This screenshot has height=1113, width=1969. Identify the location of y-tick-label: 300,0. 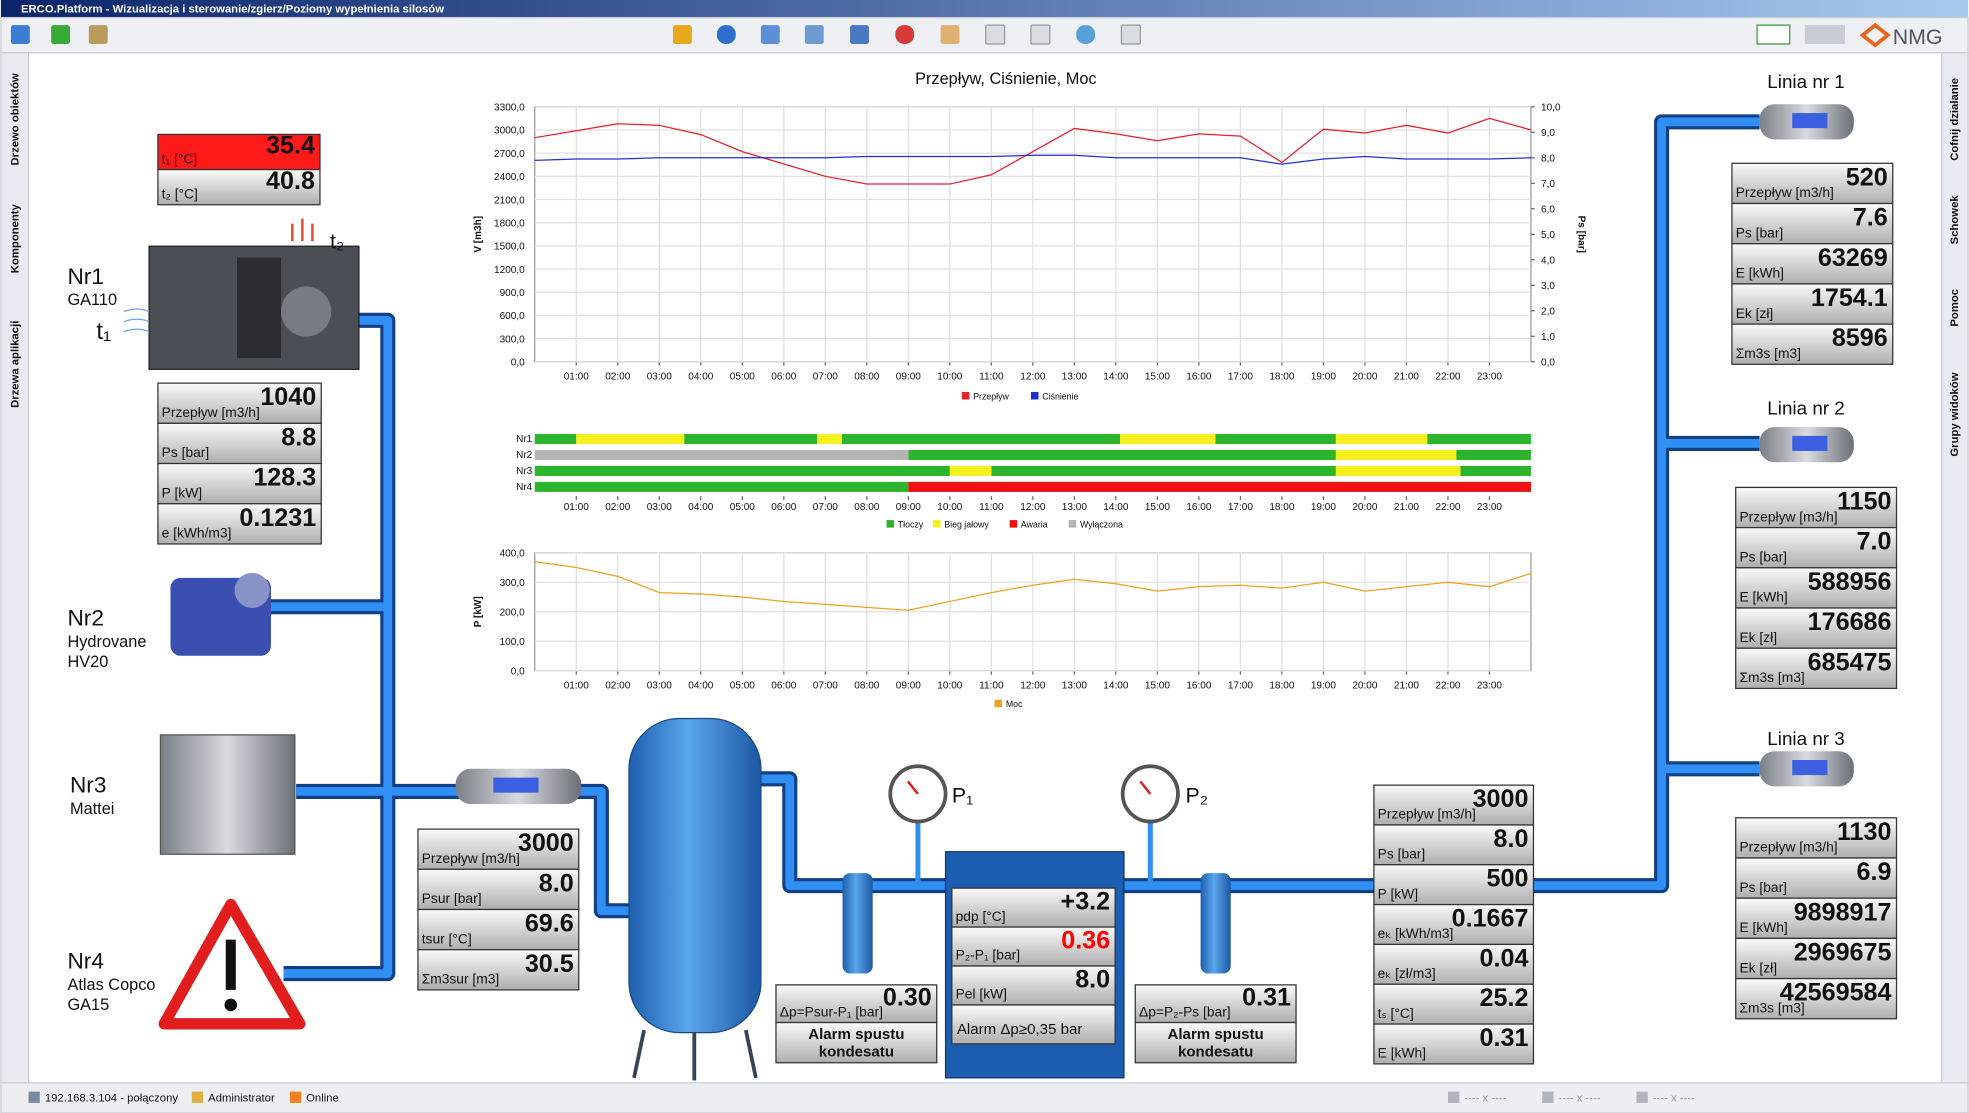
(513, 583).